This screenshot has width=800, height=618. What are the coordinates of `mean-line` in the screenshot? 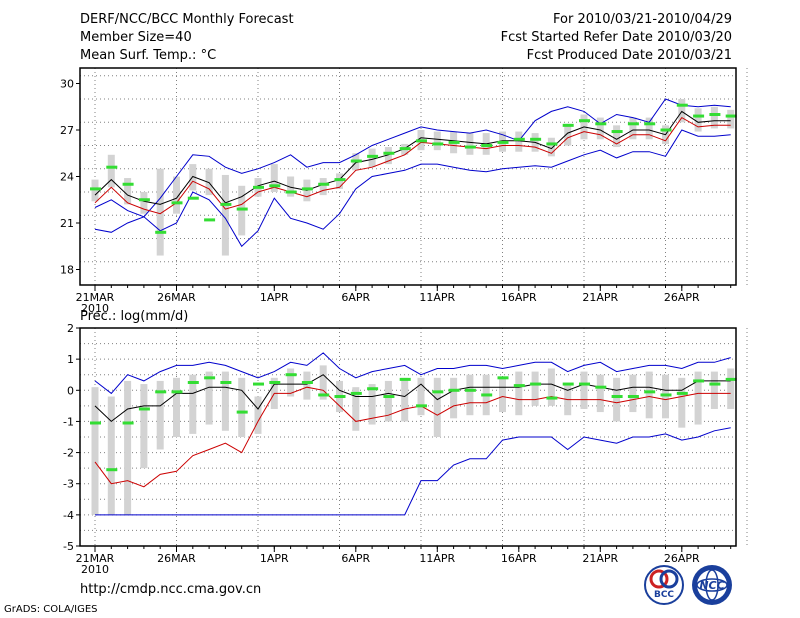 It's located at (412, 157).